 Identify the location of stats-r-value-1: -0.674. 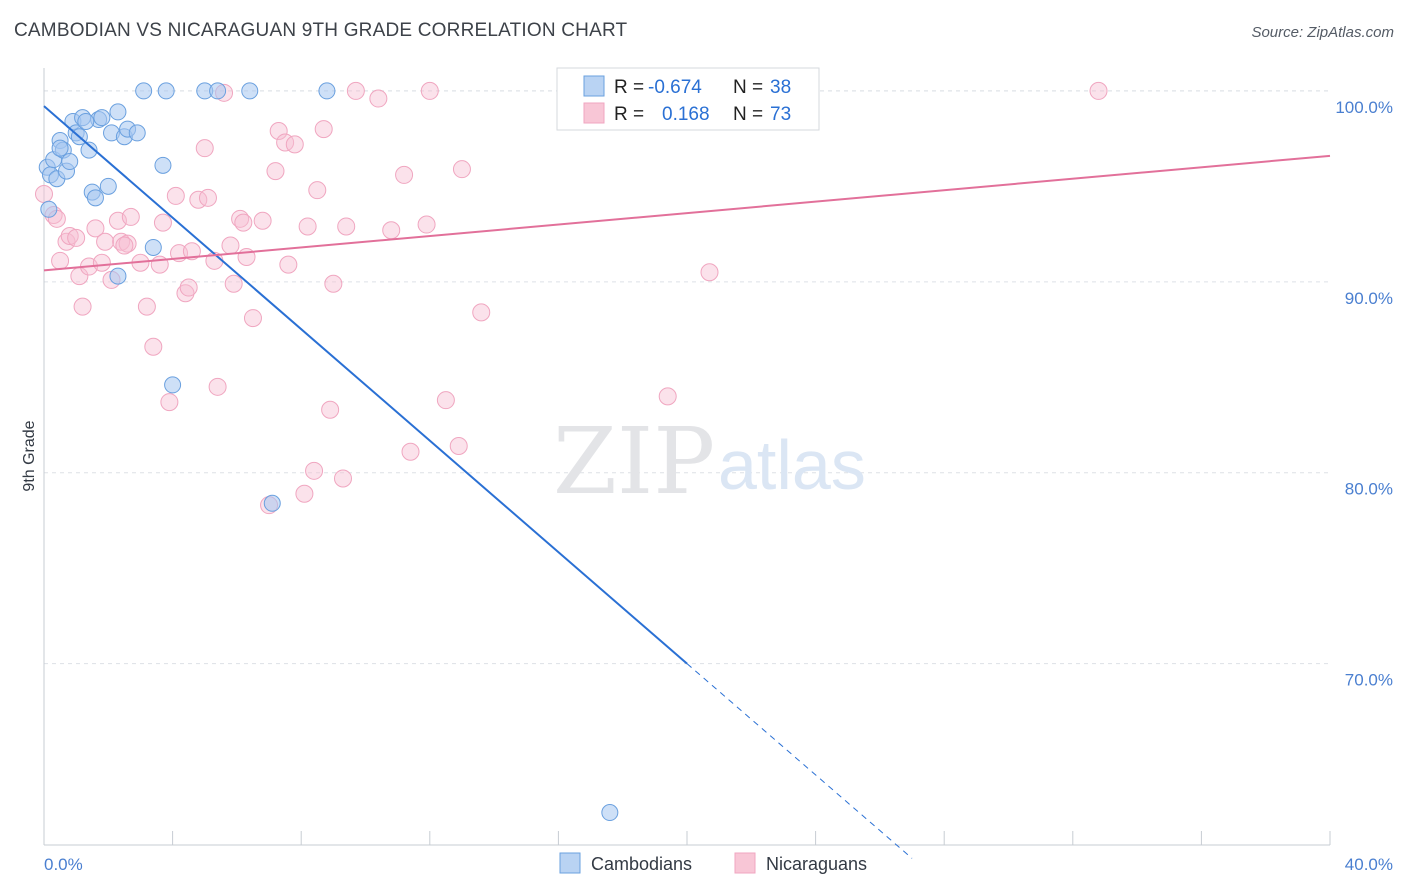
(675, 87).